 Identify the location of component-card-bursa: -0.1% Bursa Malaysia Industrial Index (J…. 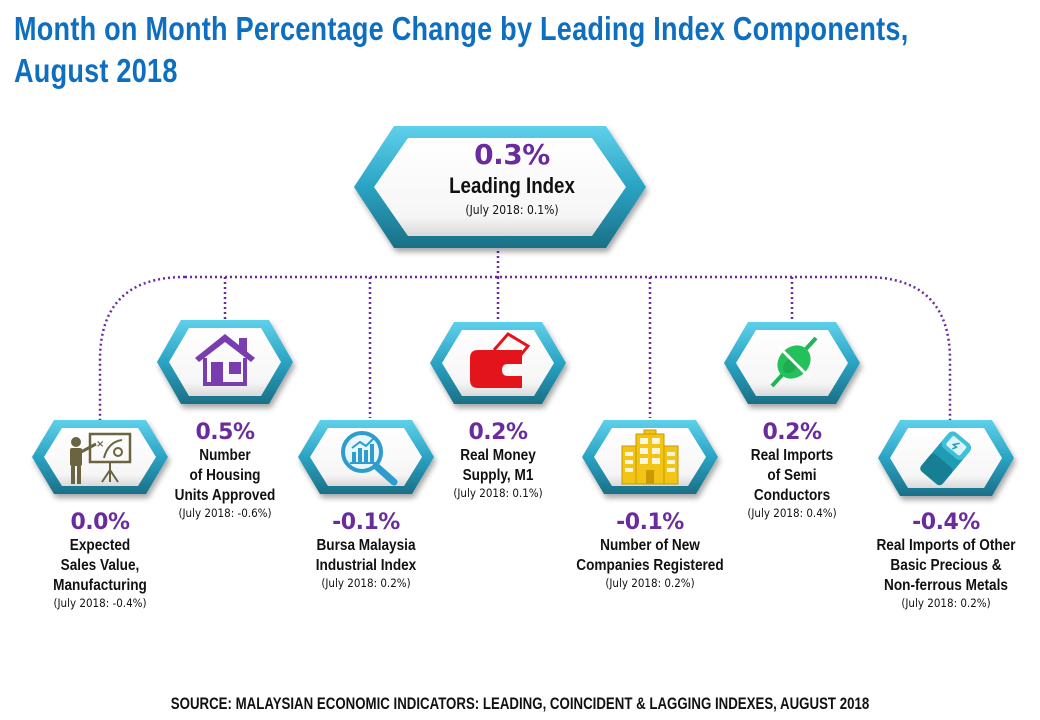
(366, 550).